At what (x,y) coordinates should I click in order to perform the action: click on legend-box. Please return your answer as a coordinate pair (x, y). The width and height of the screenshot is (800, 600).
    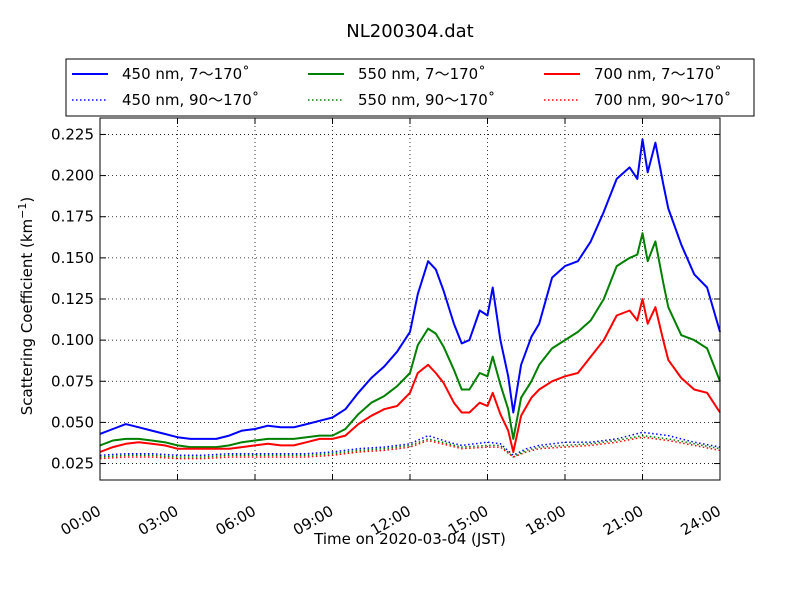
    Looking at the image, I should click on (410, 87).